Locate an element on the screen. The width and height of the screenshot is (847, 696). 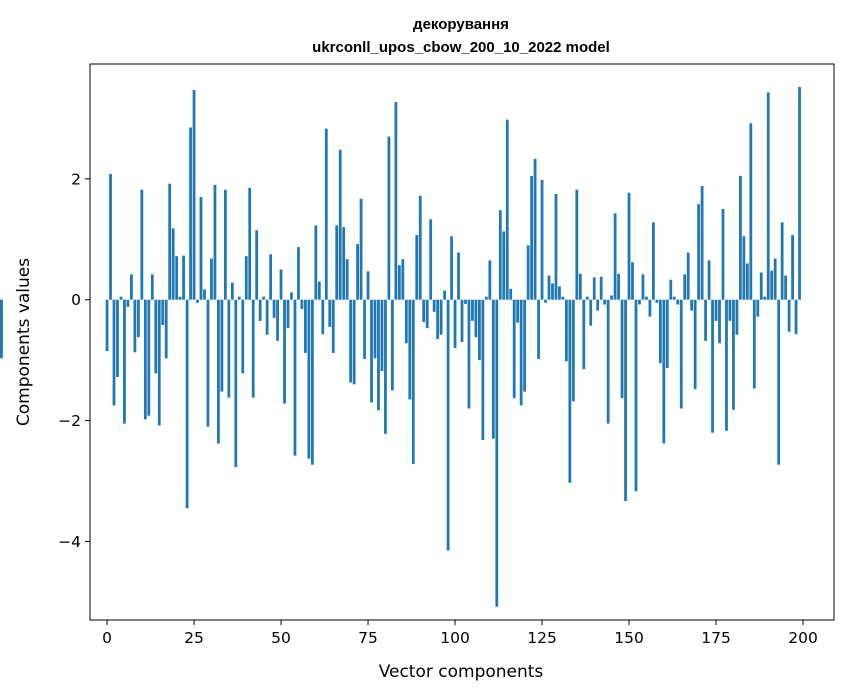
y-tick-label: −4 is located at coordinates (69, 542).